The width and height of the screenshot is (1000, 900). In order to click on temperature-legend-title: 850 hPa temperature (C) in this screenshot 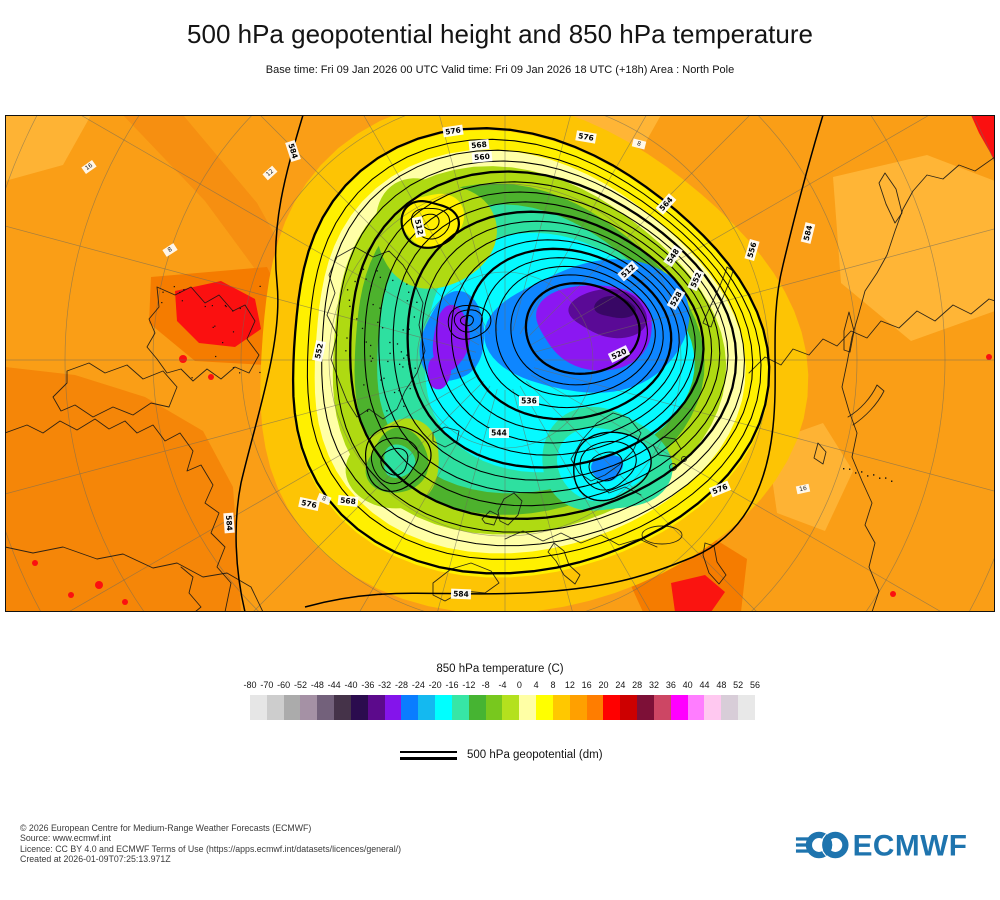, I will do `click(500, 669)`.